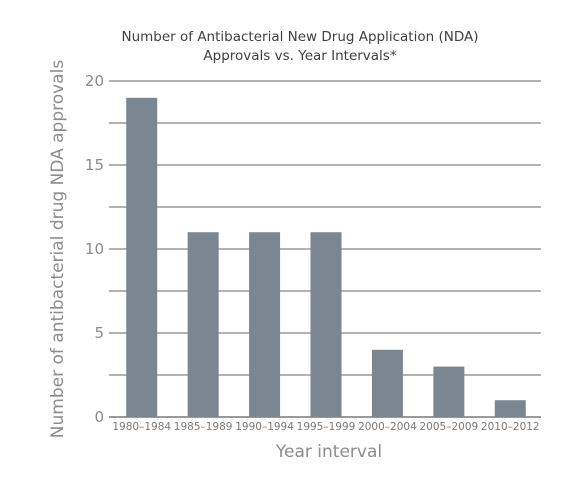 The width and height of the screenshot is (582, 477). I want to click on x-tick-label: 1985–1989, so click(203, 427).